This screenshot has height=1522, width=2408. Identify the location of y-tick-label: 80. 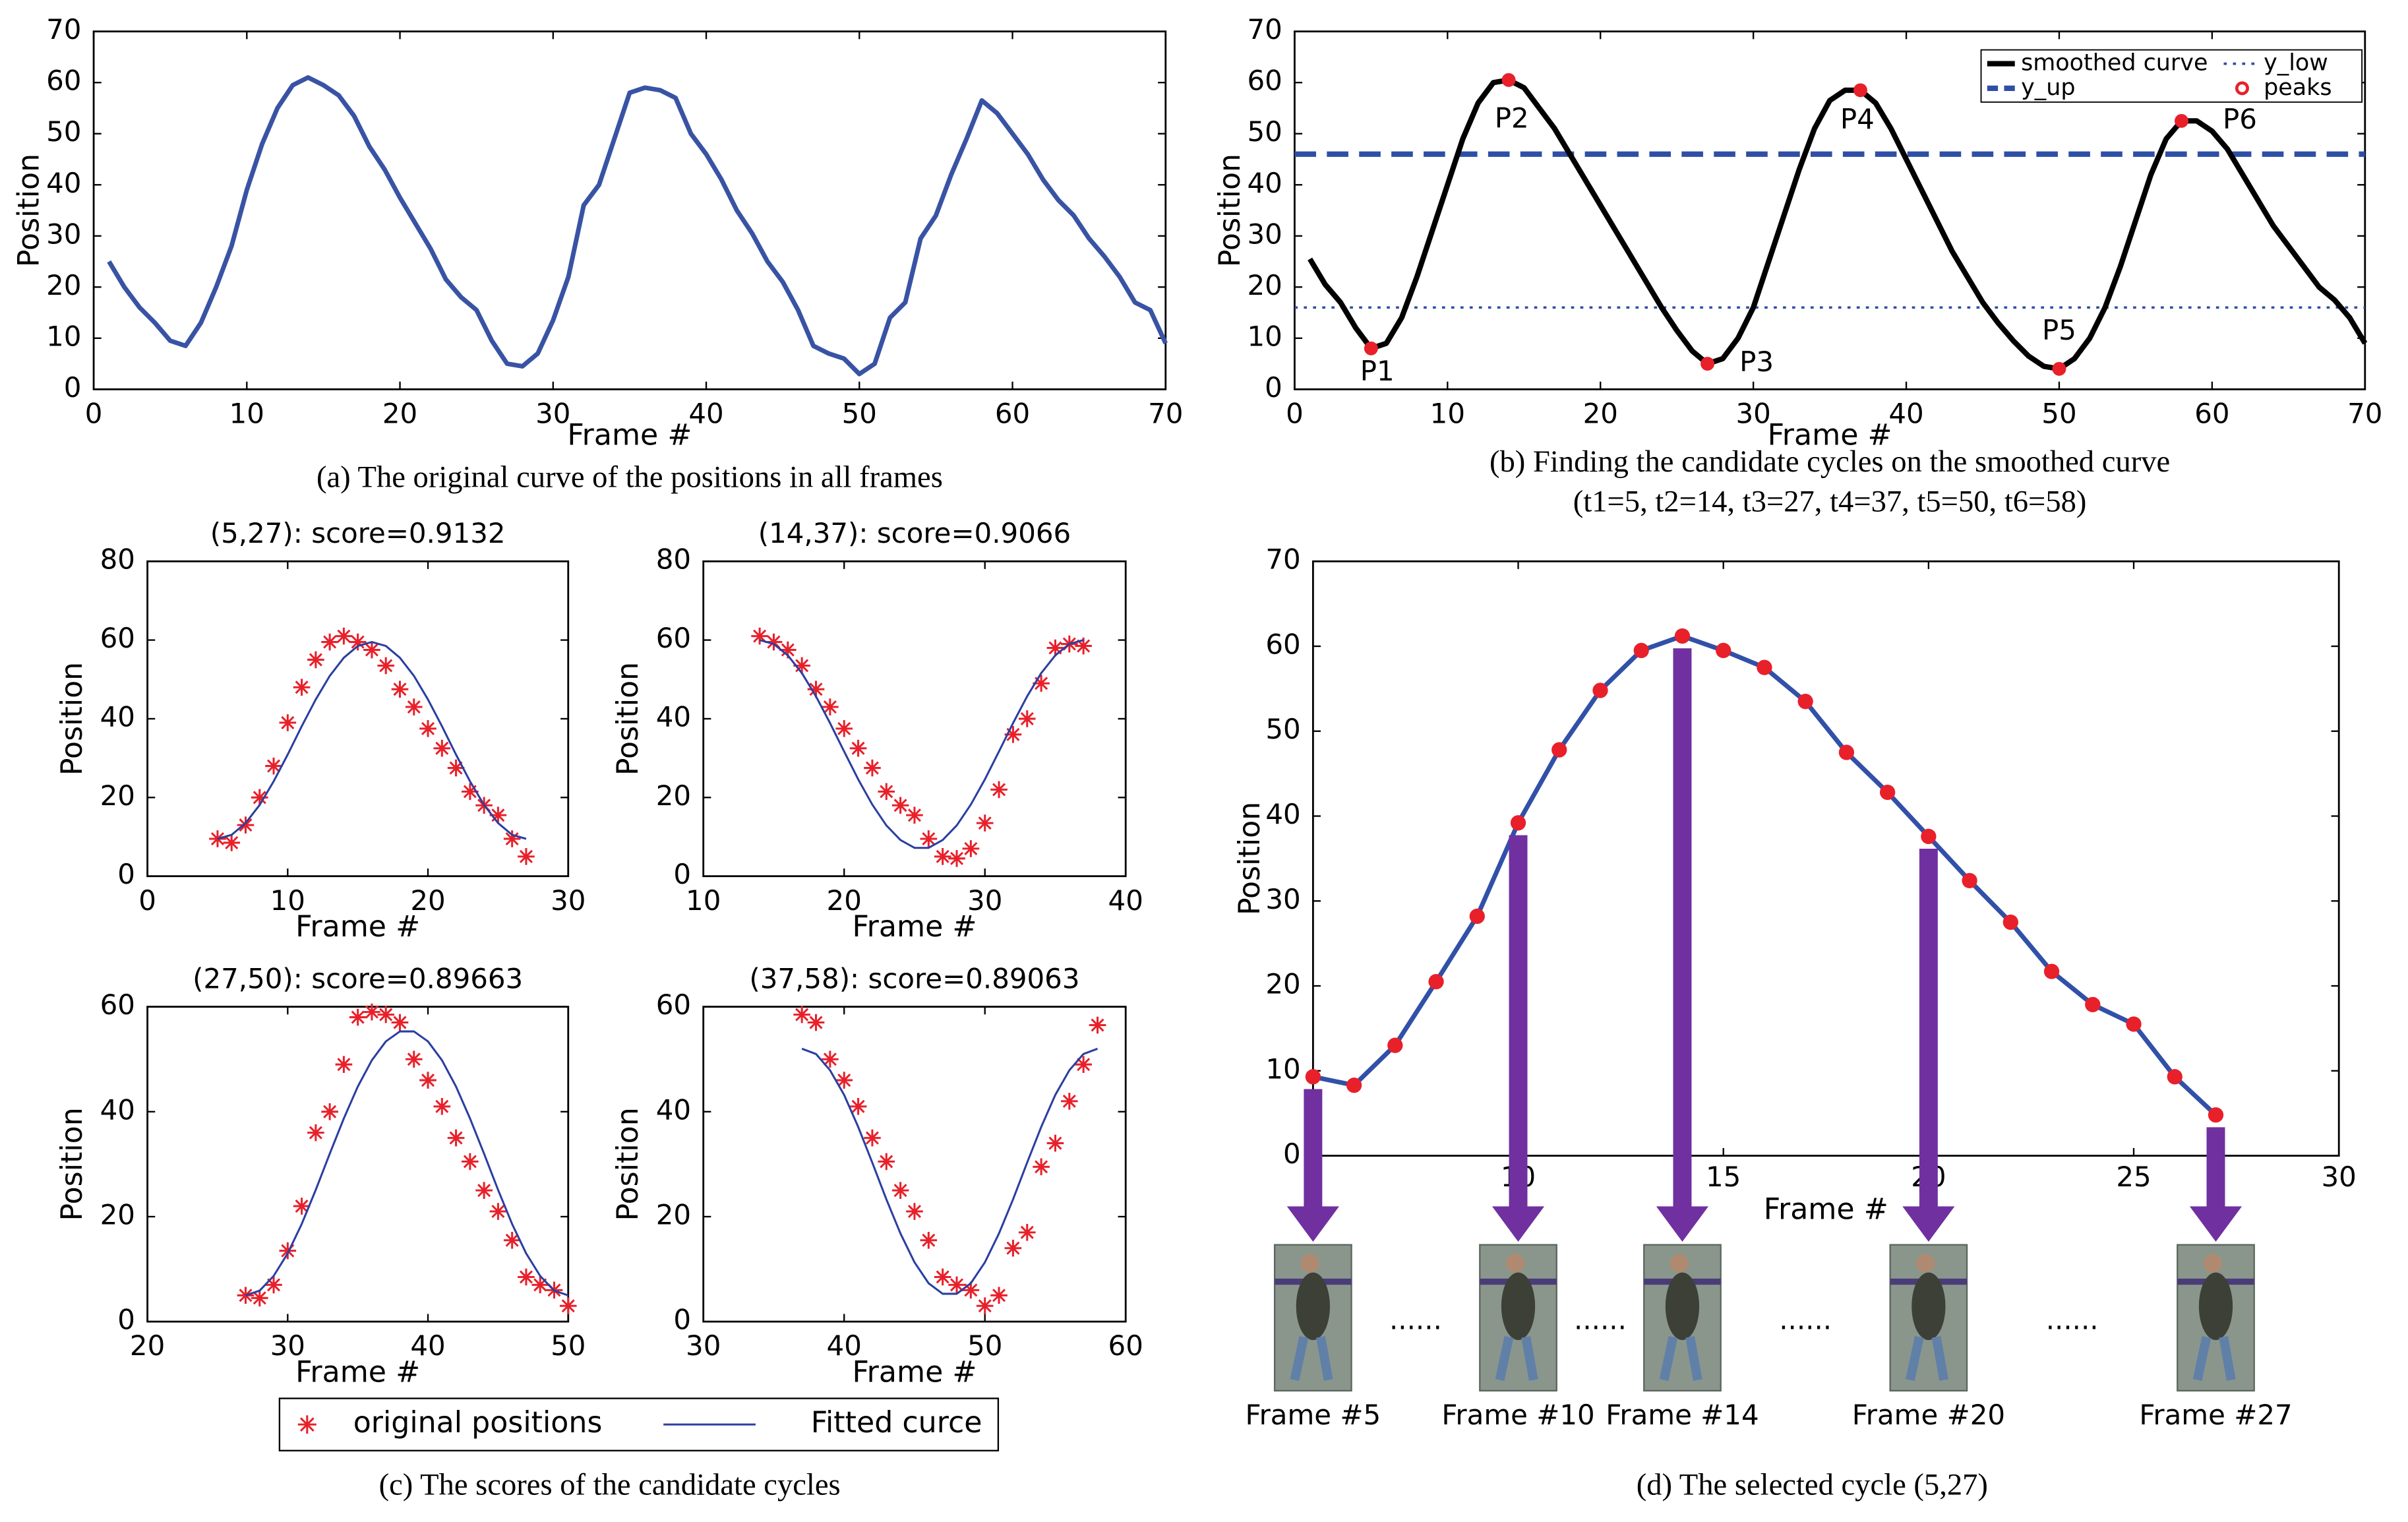
(673, 559).